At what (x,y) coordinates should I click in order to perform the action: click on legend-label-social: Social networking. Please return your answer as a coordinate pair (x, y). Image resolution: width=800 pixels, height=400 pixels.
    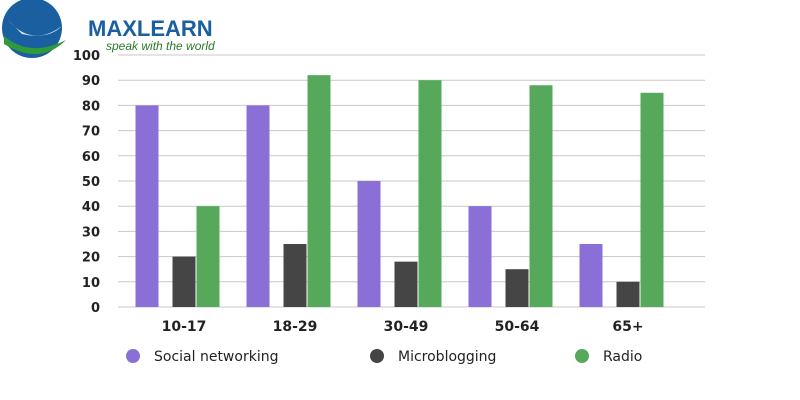
    Looking at the image, I should click on (216, 357).